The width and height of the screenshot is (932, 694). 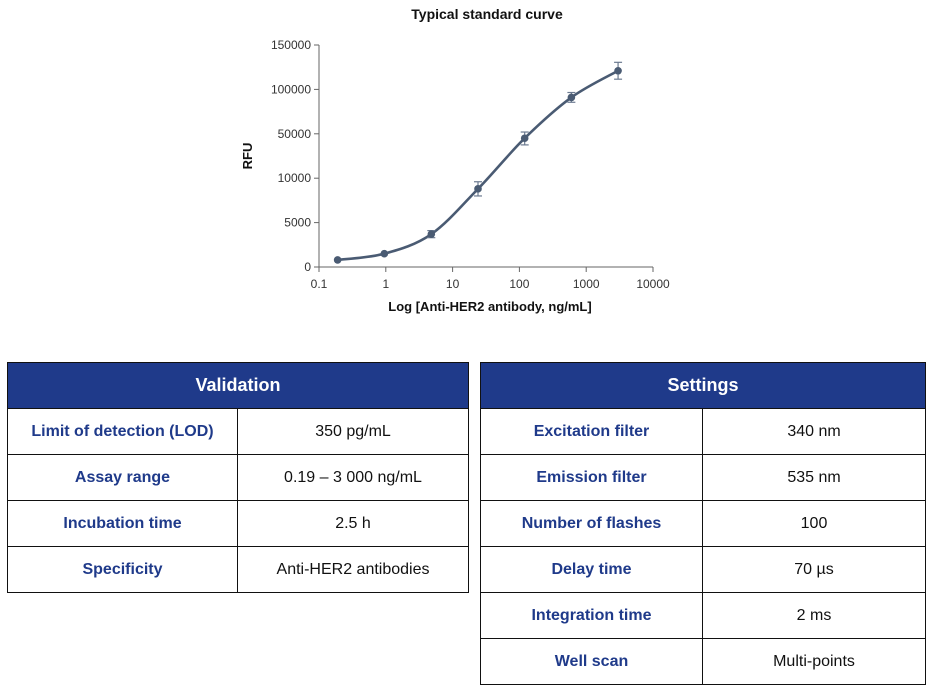 I want to click on x-tick-label: 1000, so click(x=586, y=284).